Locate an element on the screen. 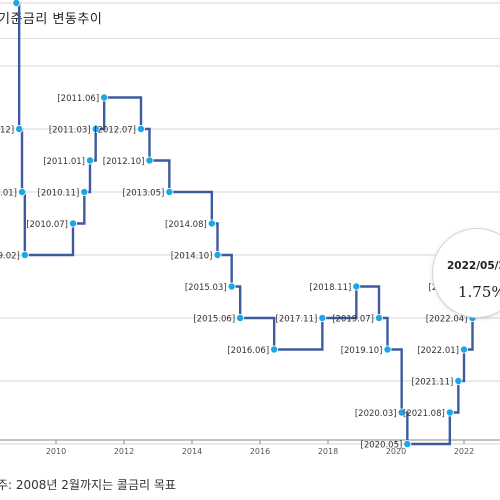 The height and width of the screenshot is (500, 500). data-label: [2009.01] is located at coordinates (8, 194).